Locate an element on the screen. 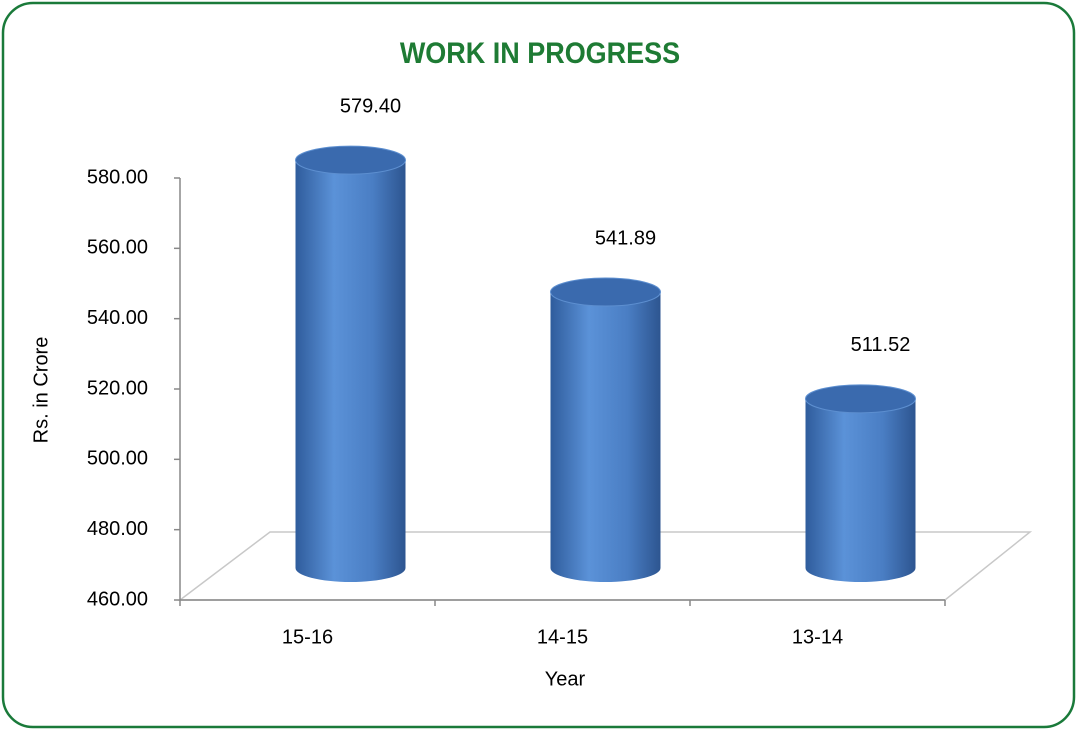 Image resolution: width=1077 pixels, height=730 pixels. y-tick-label: 500.00 is located at coordinates (117, 459).